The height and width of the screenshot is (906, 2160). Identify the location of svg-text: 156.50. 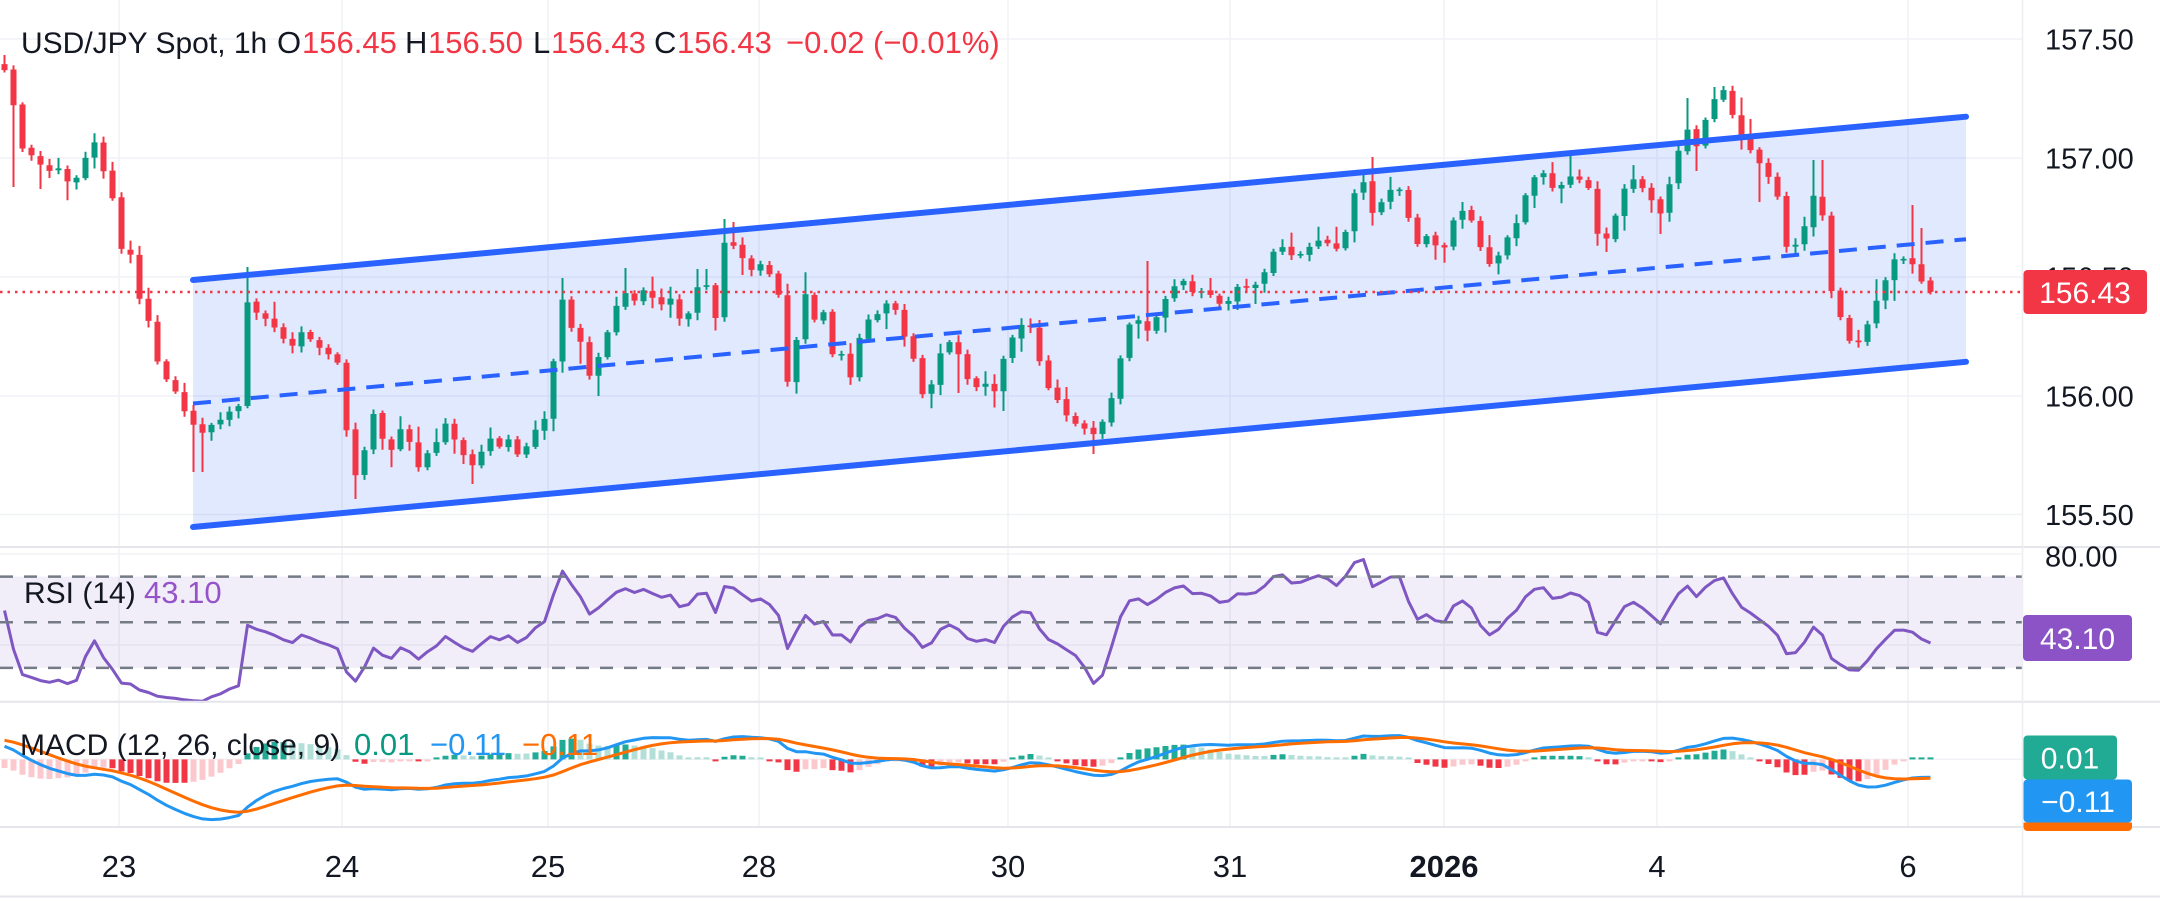
(475, 42).